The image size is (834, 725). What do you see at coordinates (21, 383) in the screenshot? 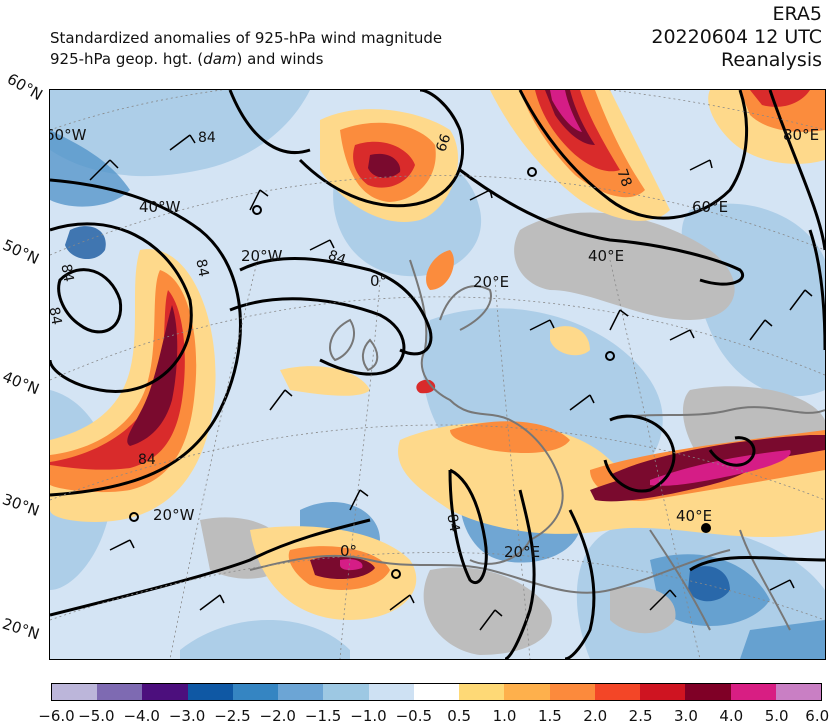
I see `lat-label-40n: 40°N` at bounding box center [21, 383].